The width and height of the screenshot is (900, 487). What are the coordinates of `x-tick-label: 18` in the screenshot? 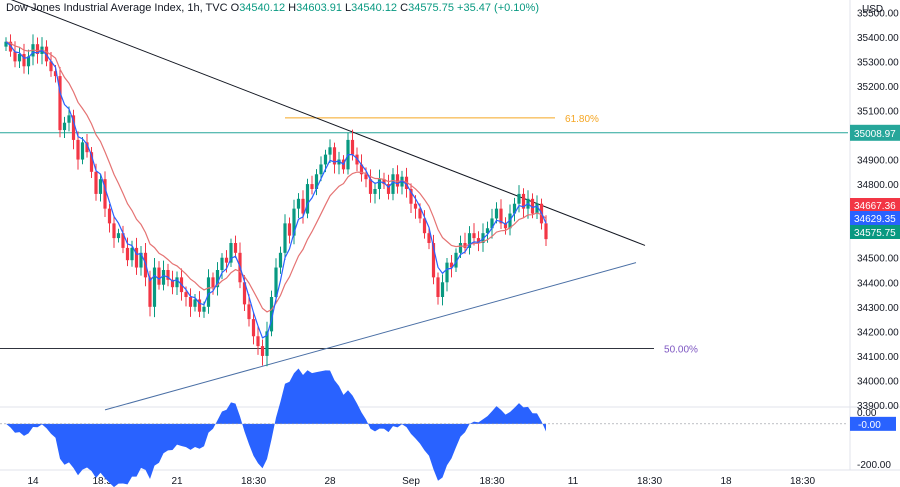 It's located at (726, 481).